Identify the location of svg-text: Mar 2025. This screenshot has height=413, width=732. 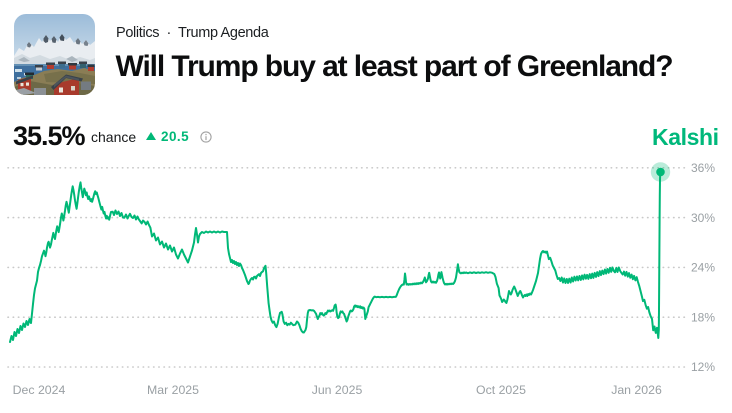
(173, 390).